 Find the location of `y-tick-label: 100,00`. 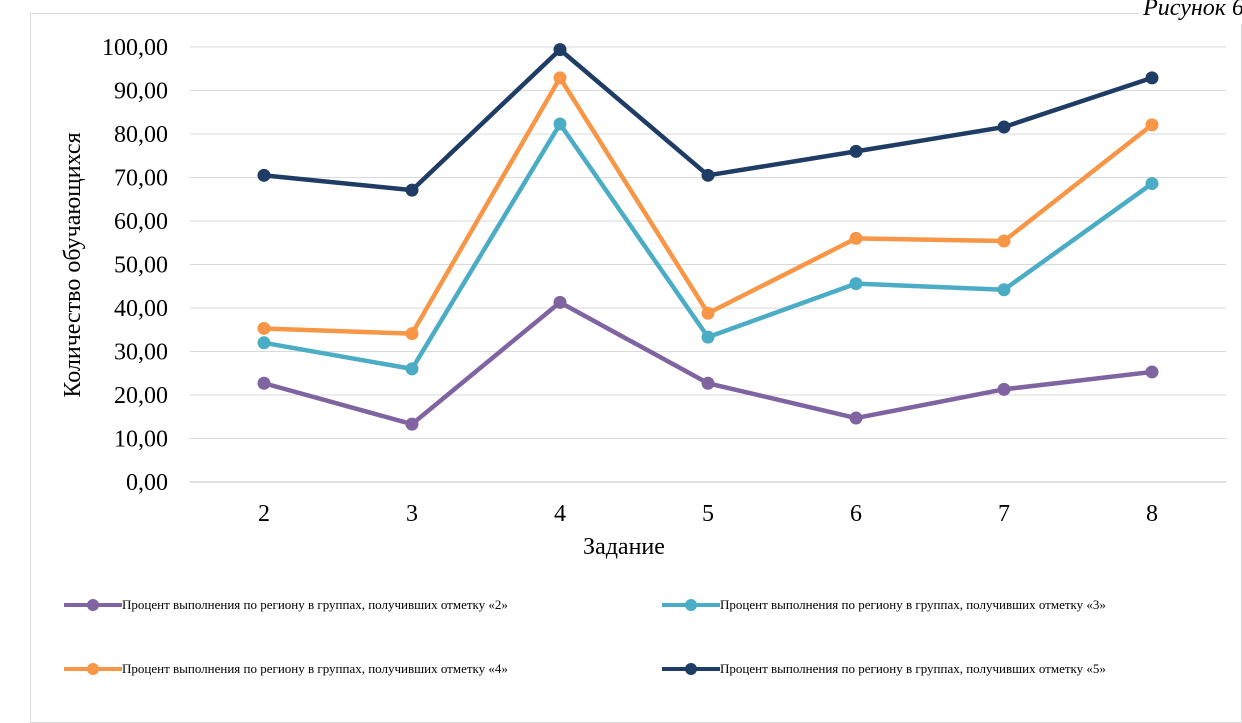

y-tick-label: 100,00 is located at coordinates (135, 48).